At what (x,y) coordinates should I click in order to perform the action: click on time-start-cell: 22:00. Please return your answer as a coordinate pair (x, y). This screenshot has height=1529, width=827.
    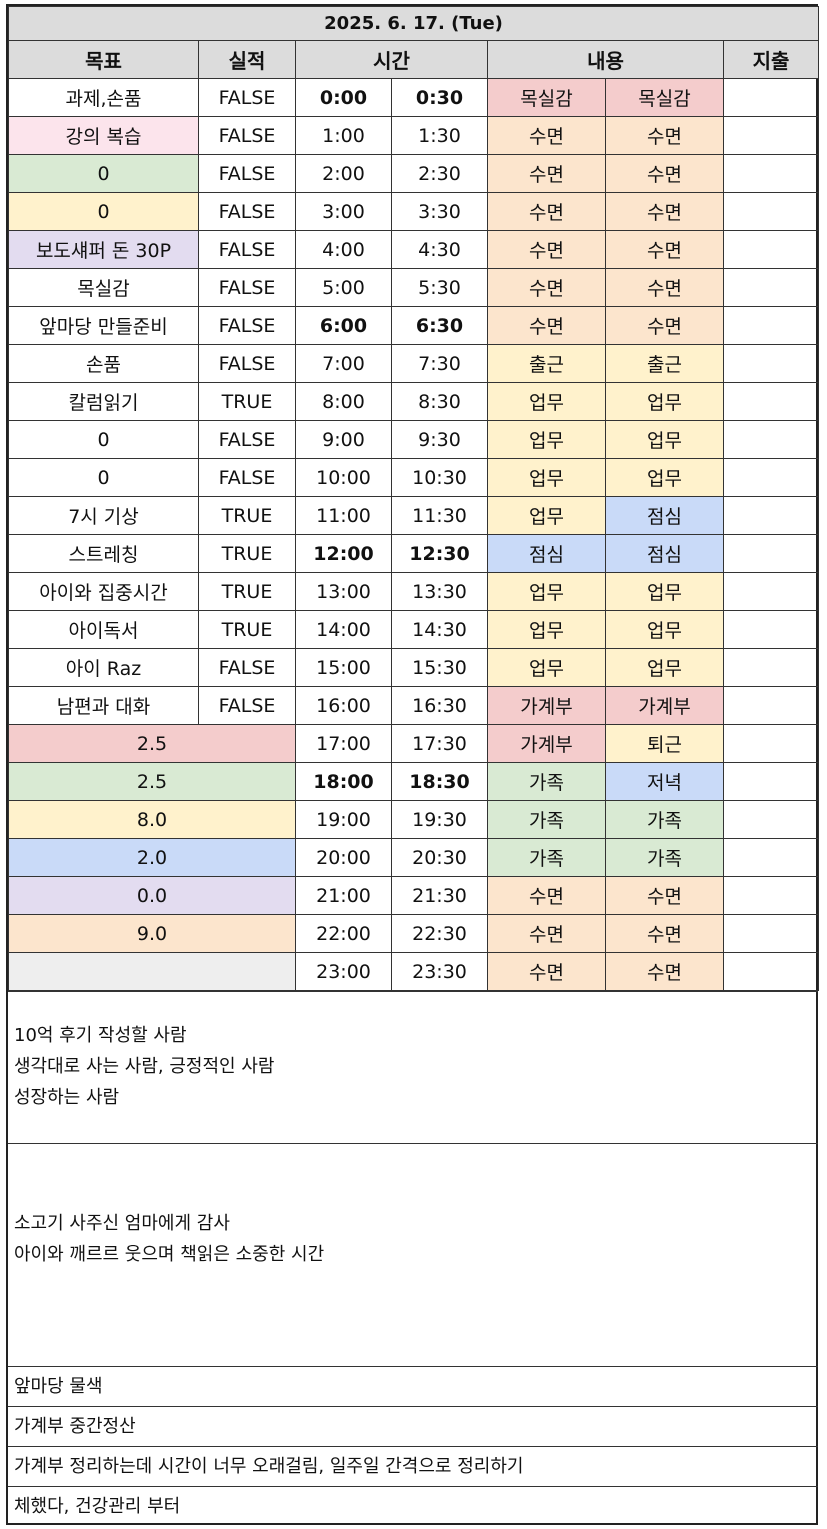
    Looking at the image, I should click on (343, 933).